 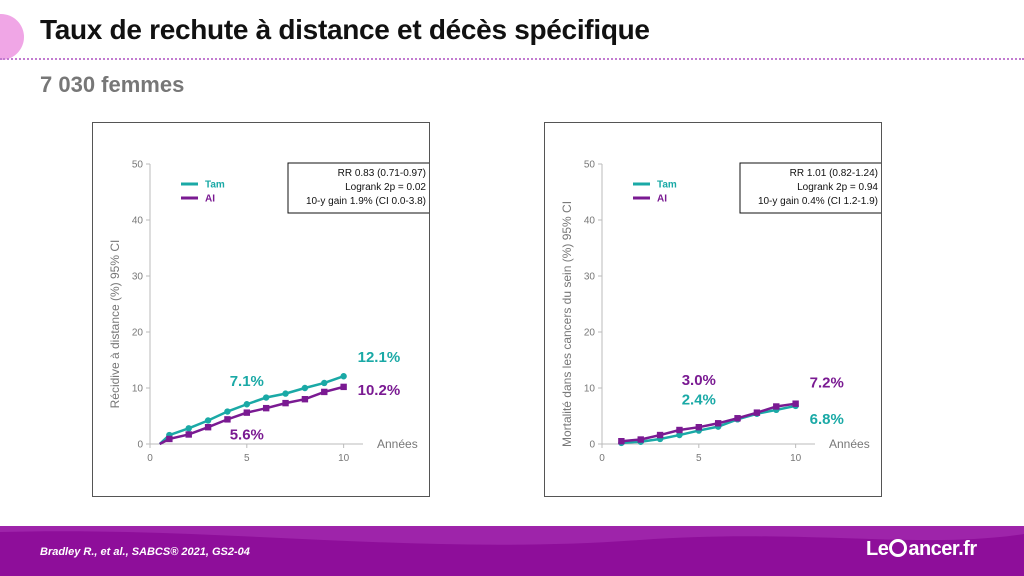 I want to click on value-label: 10.2%, so click(x=379, y=390).